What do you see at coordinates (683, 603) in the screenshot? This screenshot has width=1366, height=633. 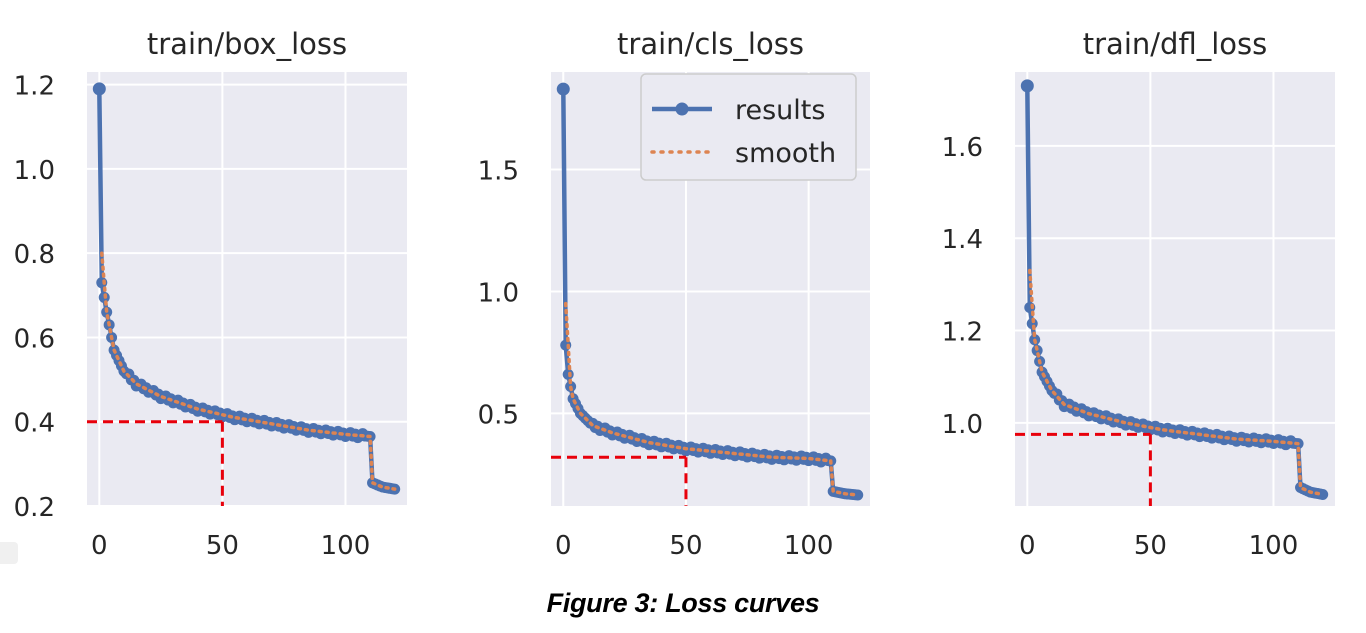 I see `figure-caption: Figure 3: Loss curves` at bounding box center [683, 603].